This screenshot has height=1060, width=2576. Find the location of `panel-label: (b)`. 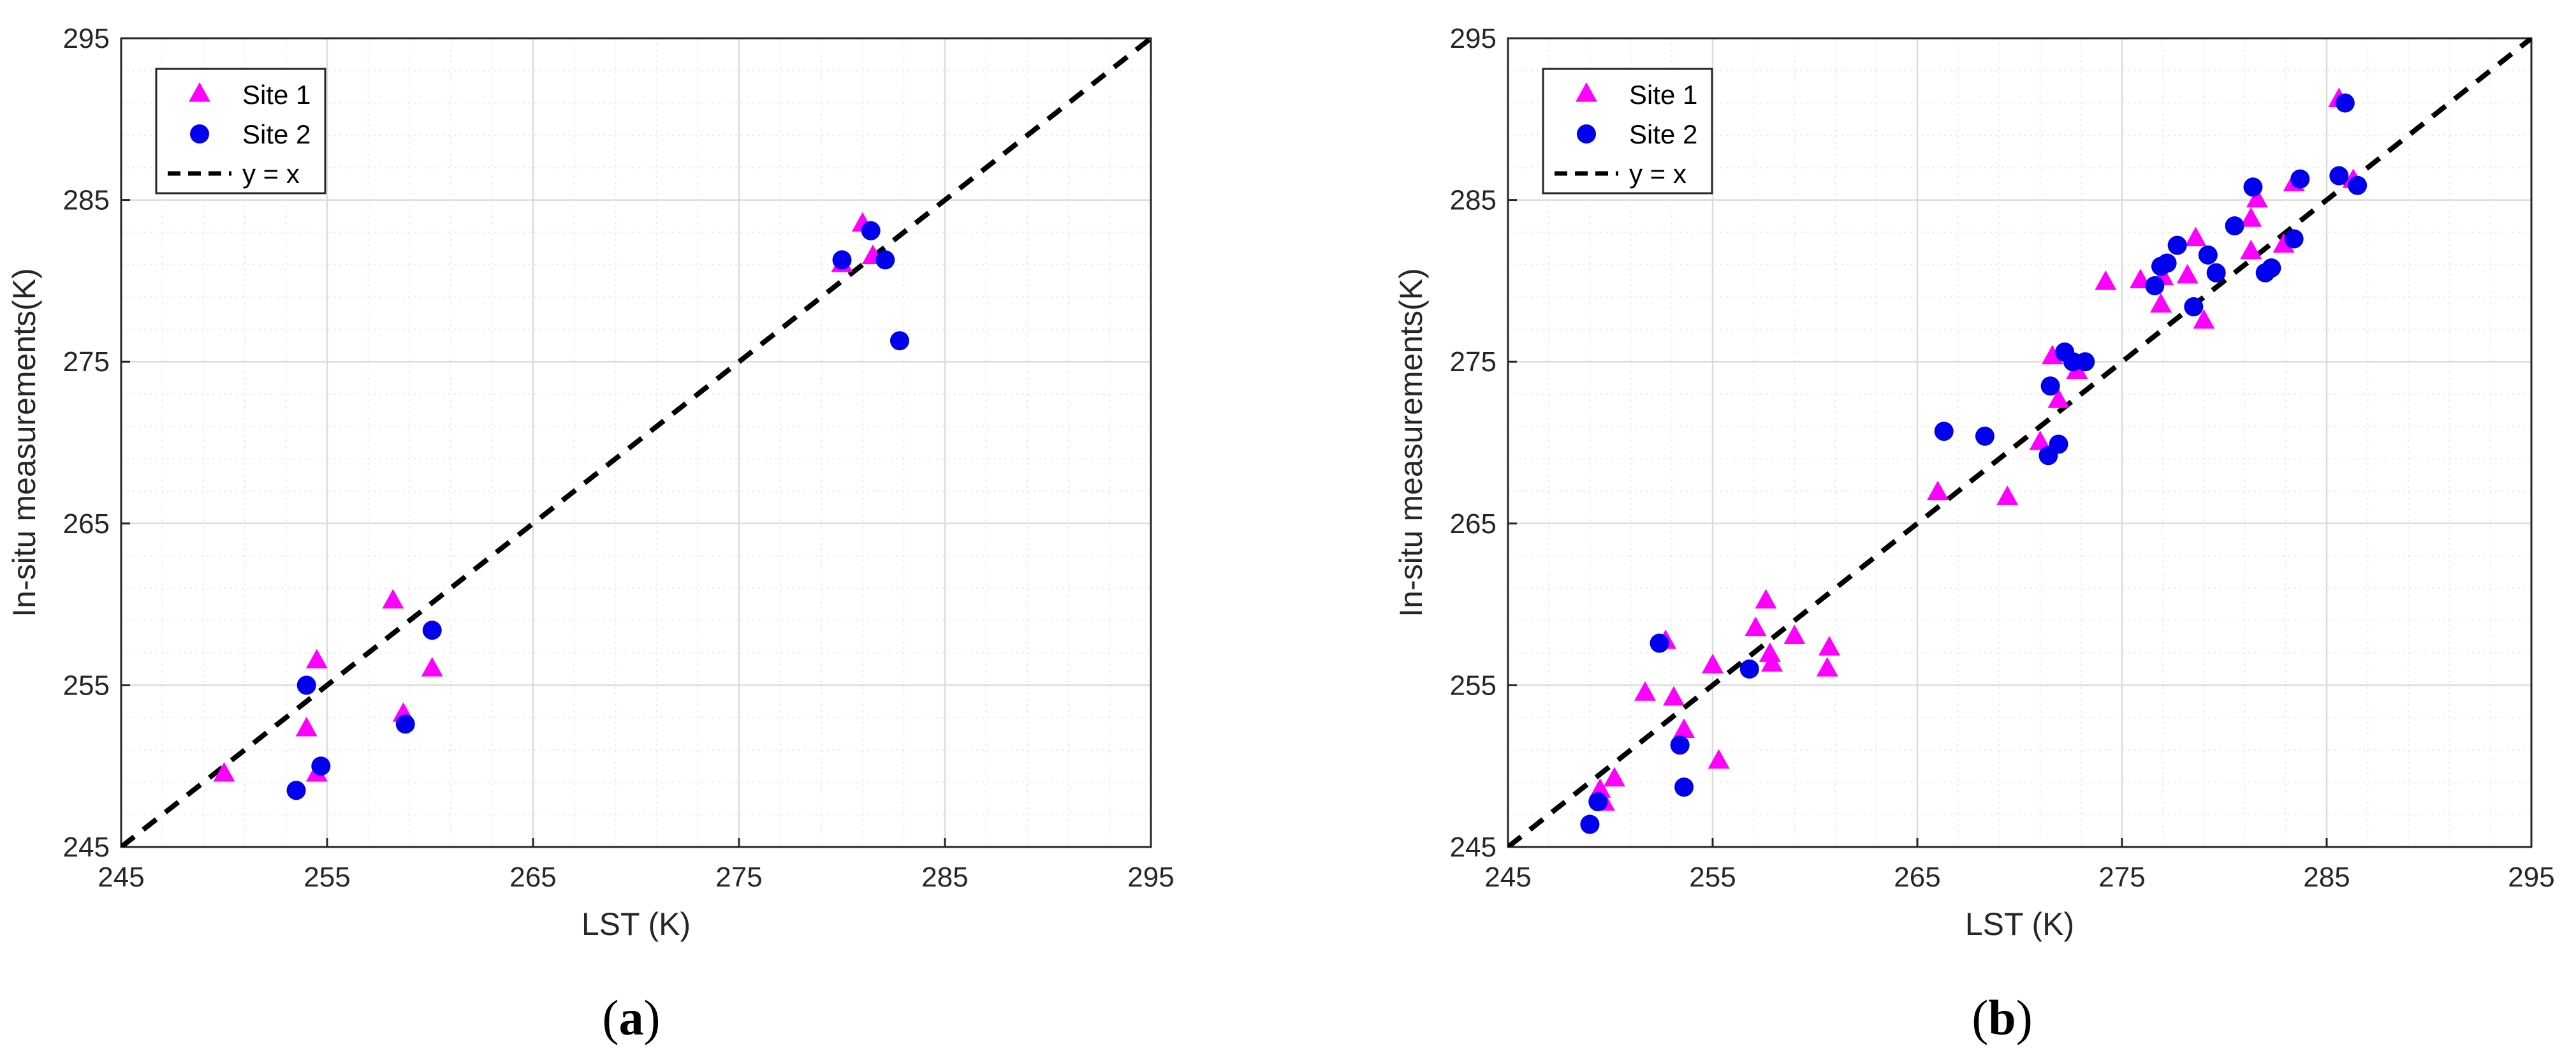

panel-label: (b) is located at coordinates (2002, 1017).